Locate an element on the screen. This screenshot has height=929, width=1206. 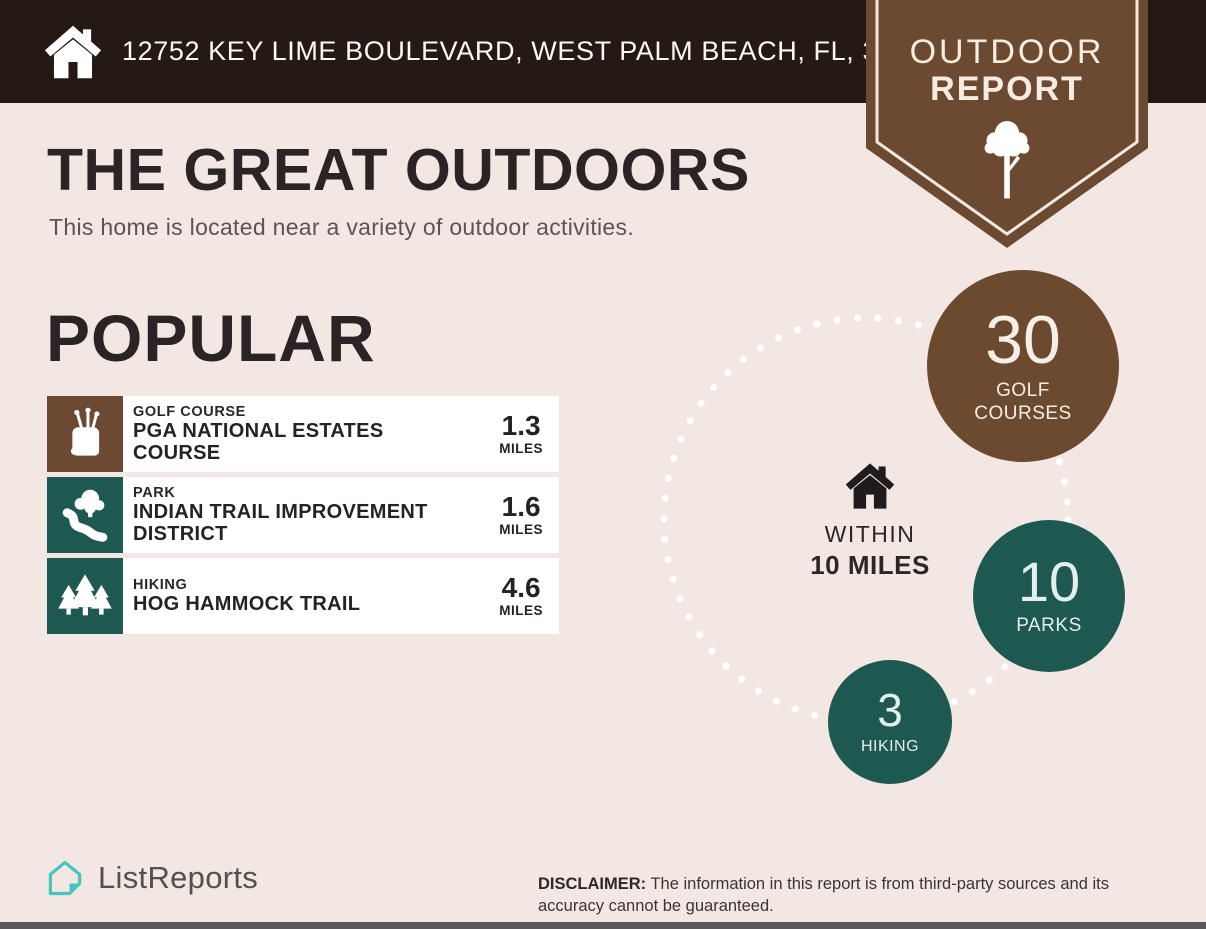
popular-heading: POPULAR is located at coordinates (211, 338).